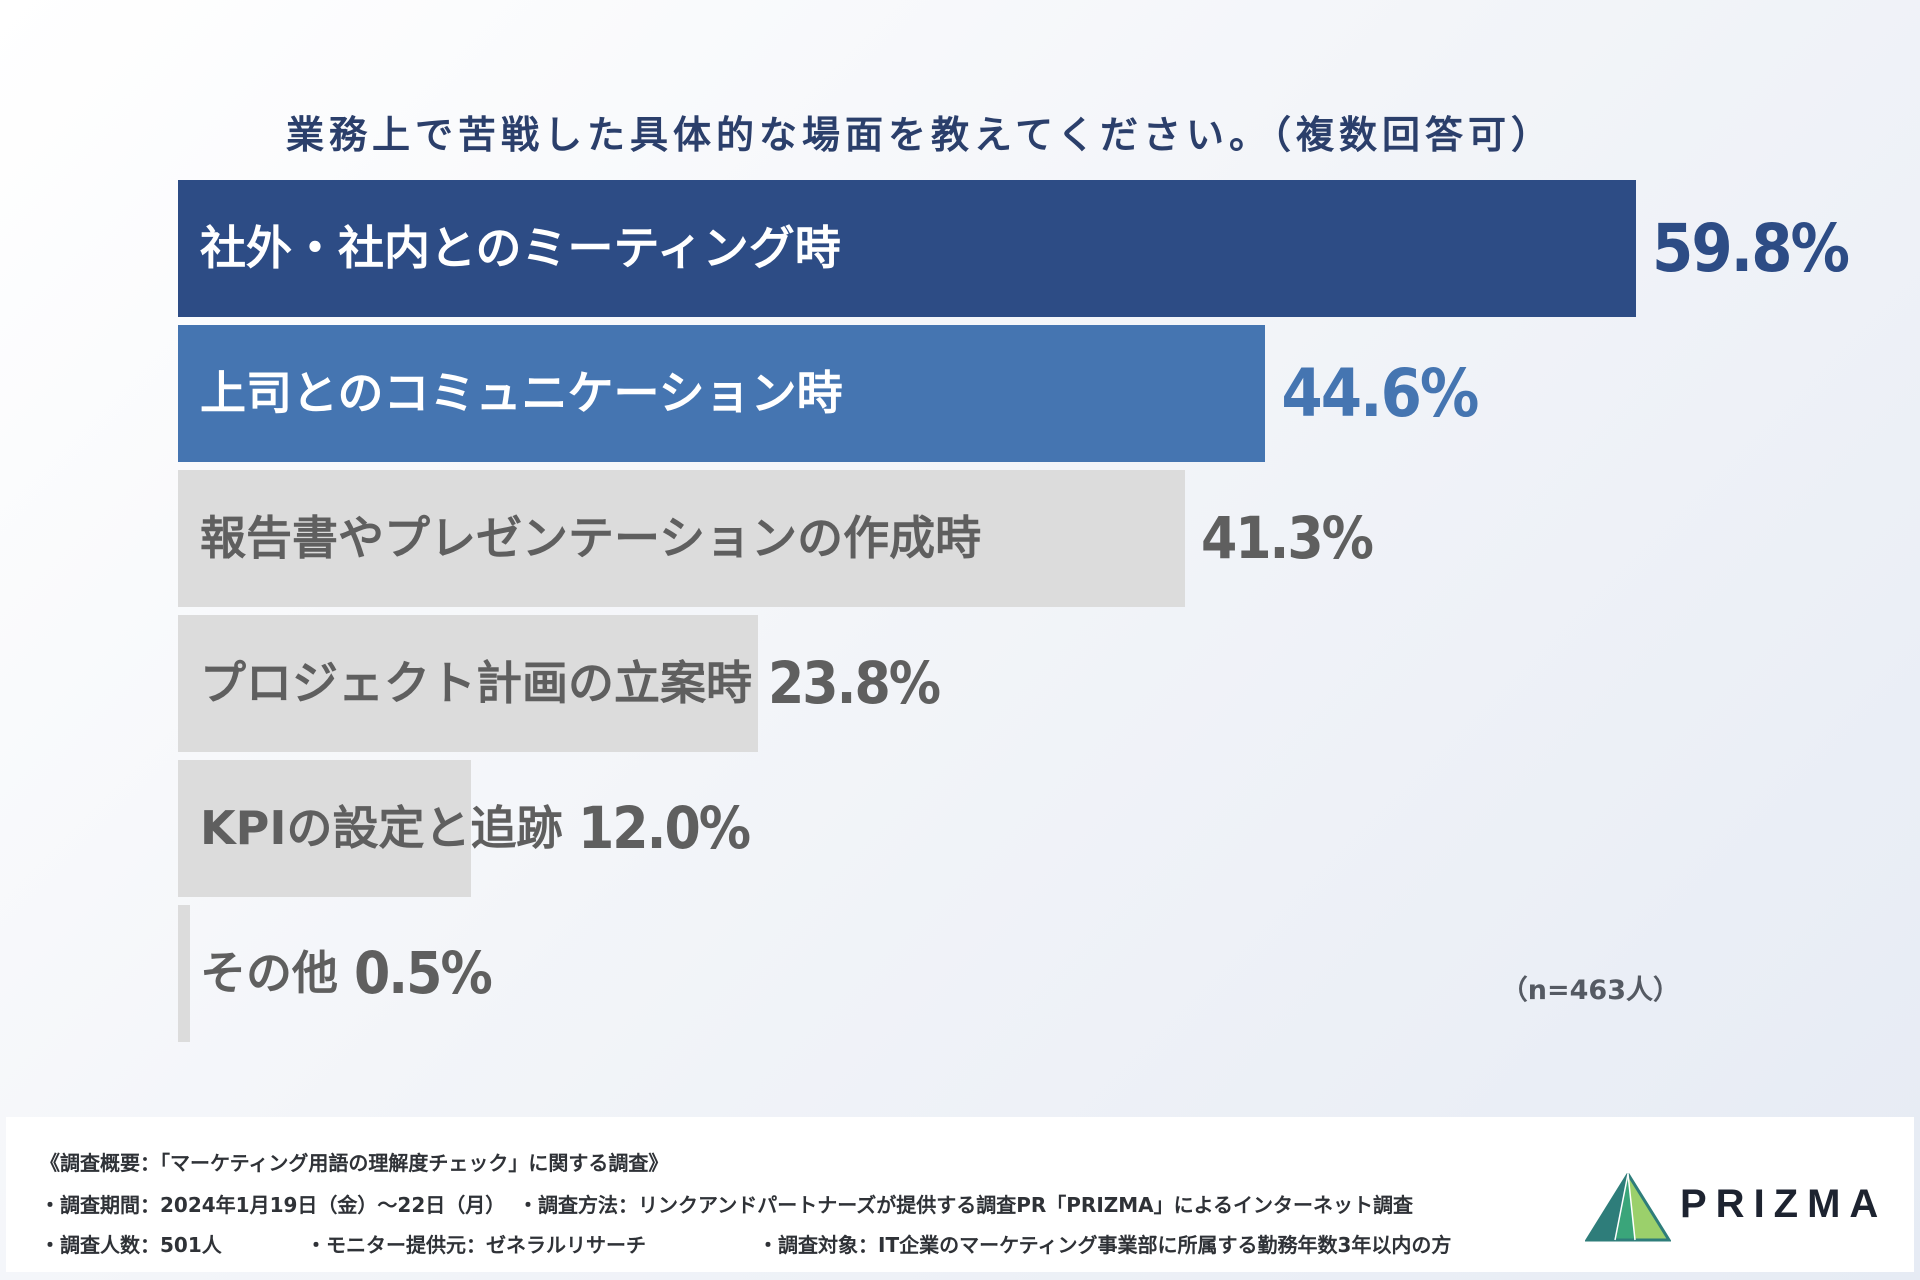 The image size is (1920, 1280). What do you see at coordinates (854, 683) in the screenshot?
I see `bar-value-label: 23.8%` at bounding box center [854, 683].